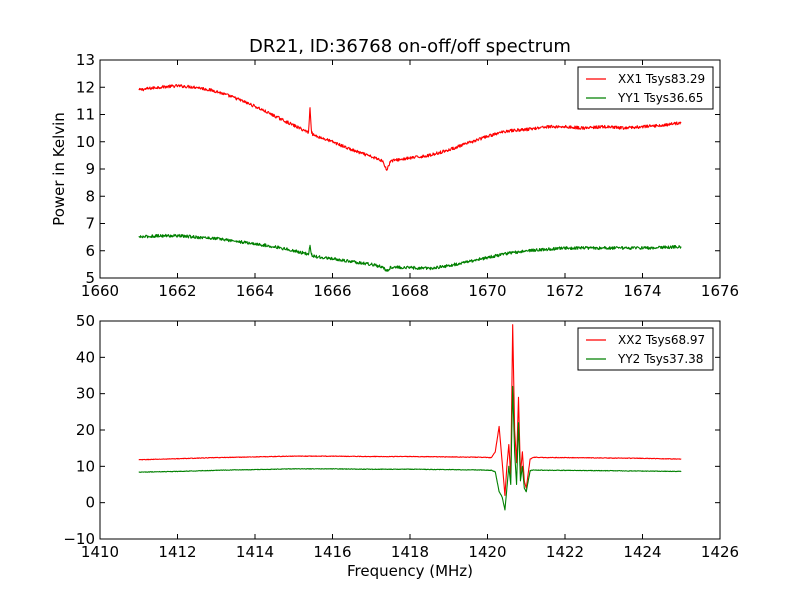 The width and height of the screenshot is (800, 600). Describe the element at coordinates (100, 552) in the screenshot. I see `x-tick-label: 1410` at that location.